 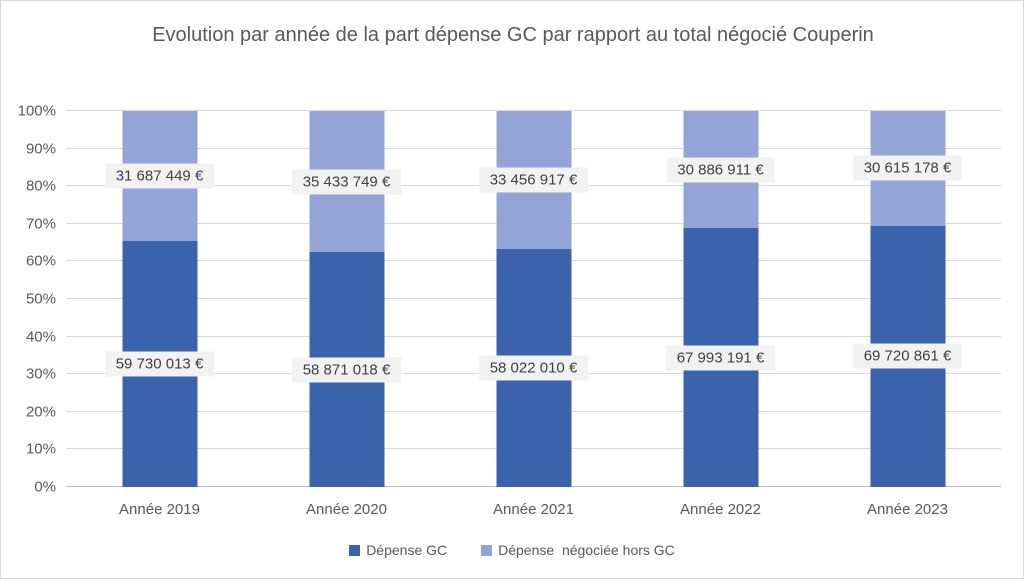 What do you see at coordinates (346, 509) in the screenshot?
I see `x-axis-tick-label: Année 2020` at bounding box center [346, 509].